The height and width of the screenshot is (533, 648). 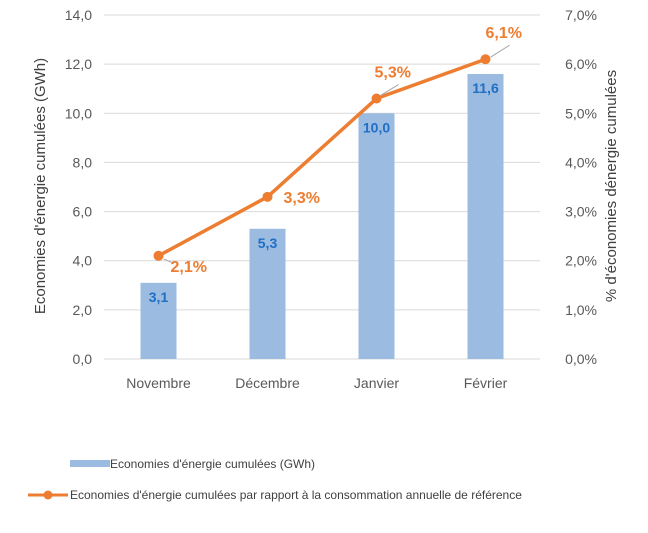 I want to click on x-axis-ticks: Novembre Décembre Janvier Février, so click(x=316, y=383).